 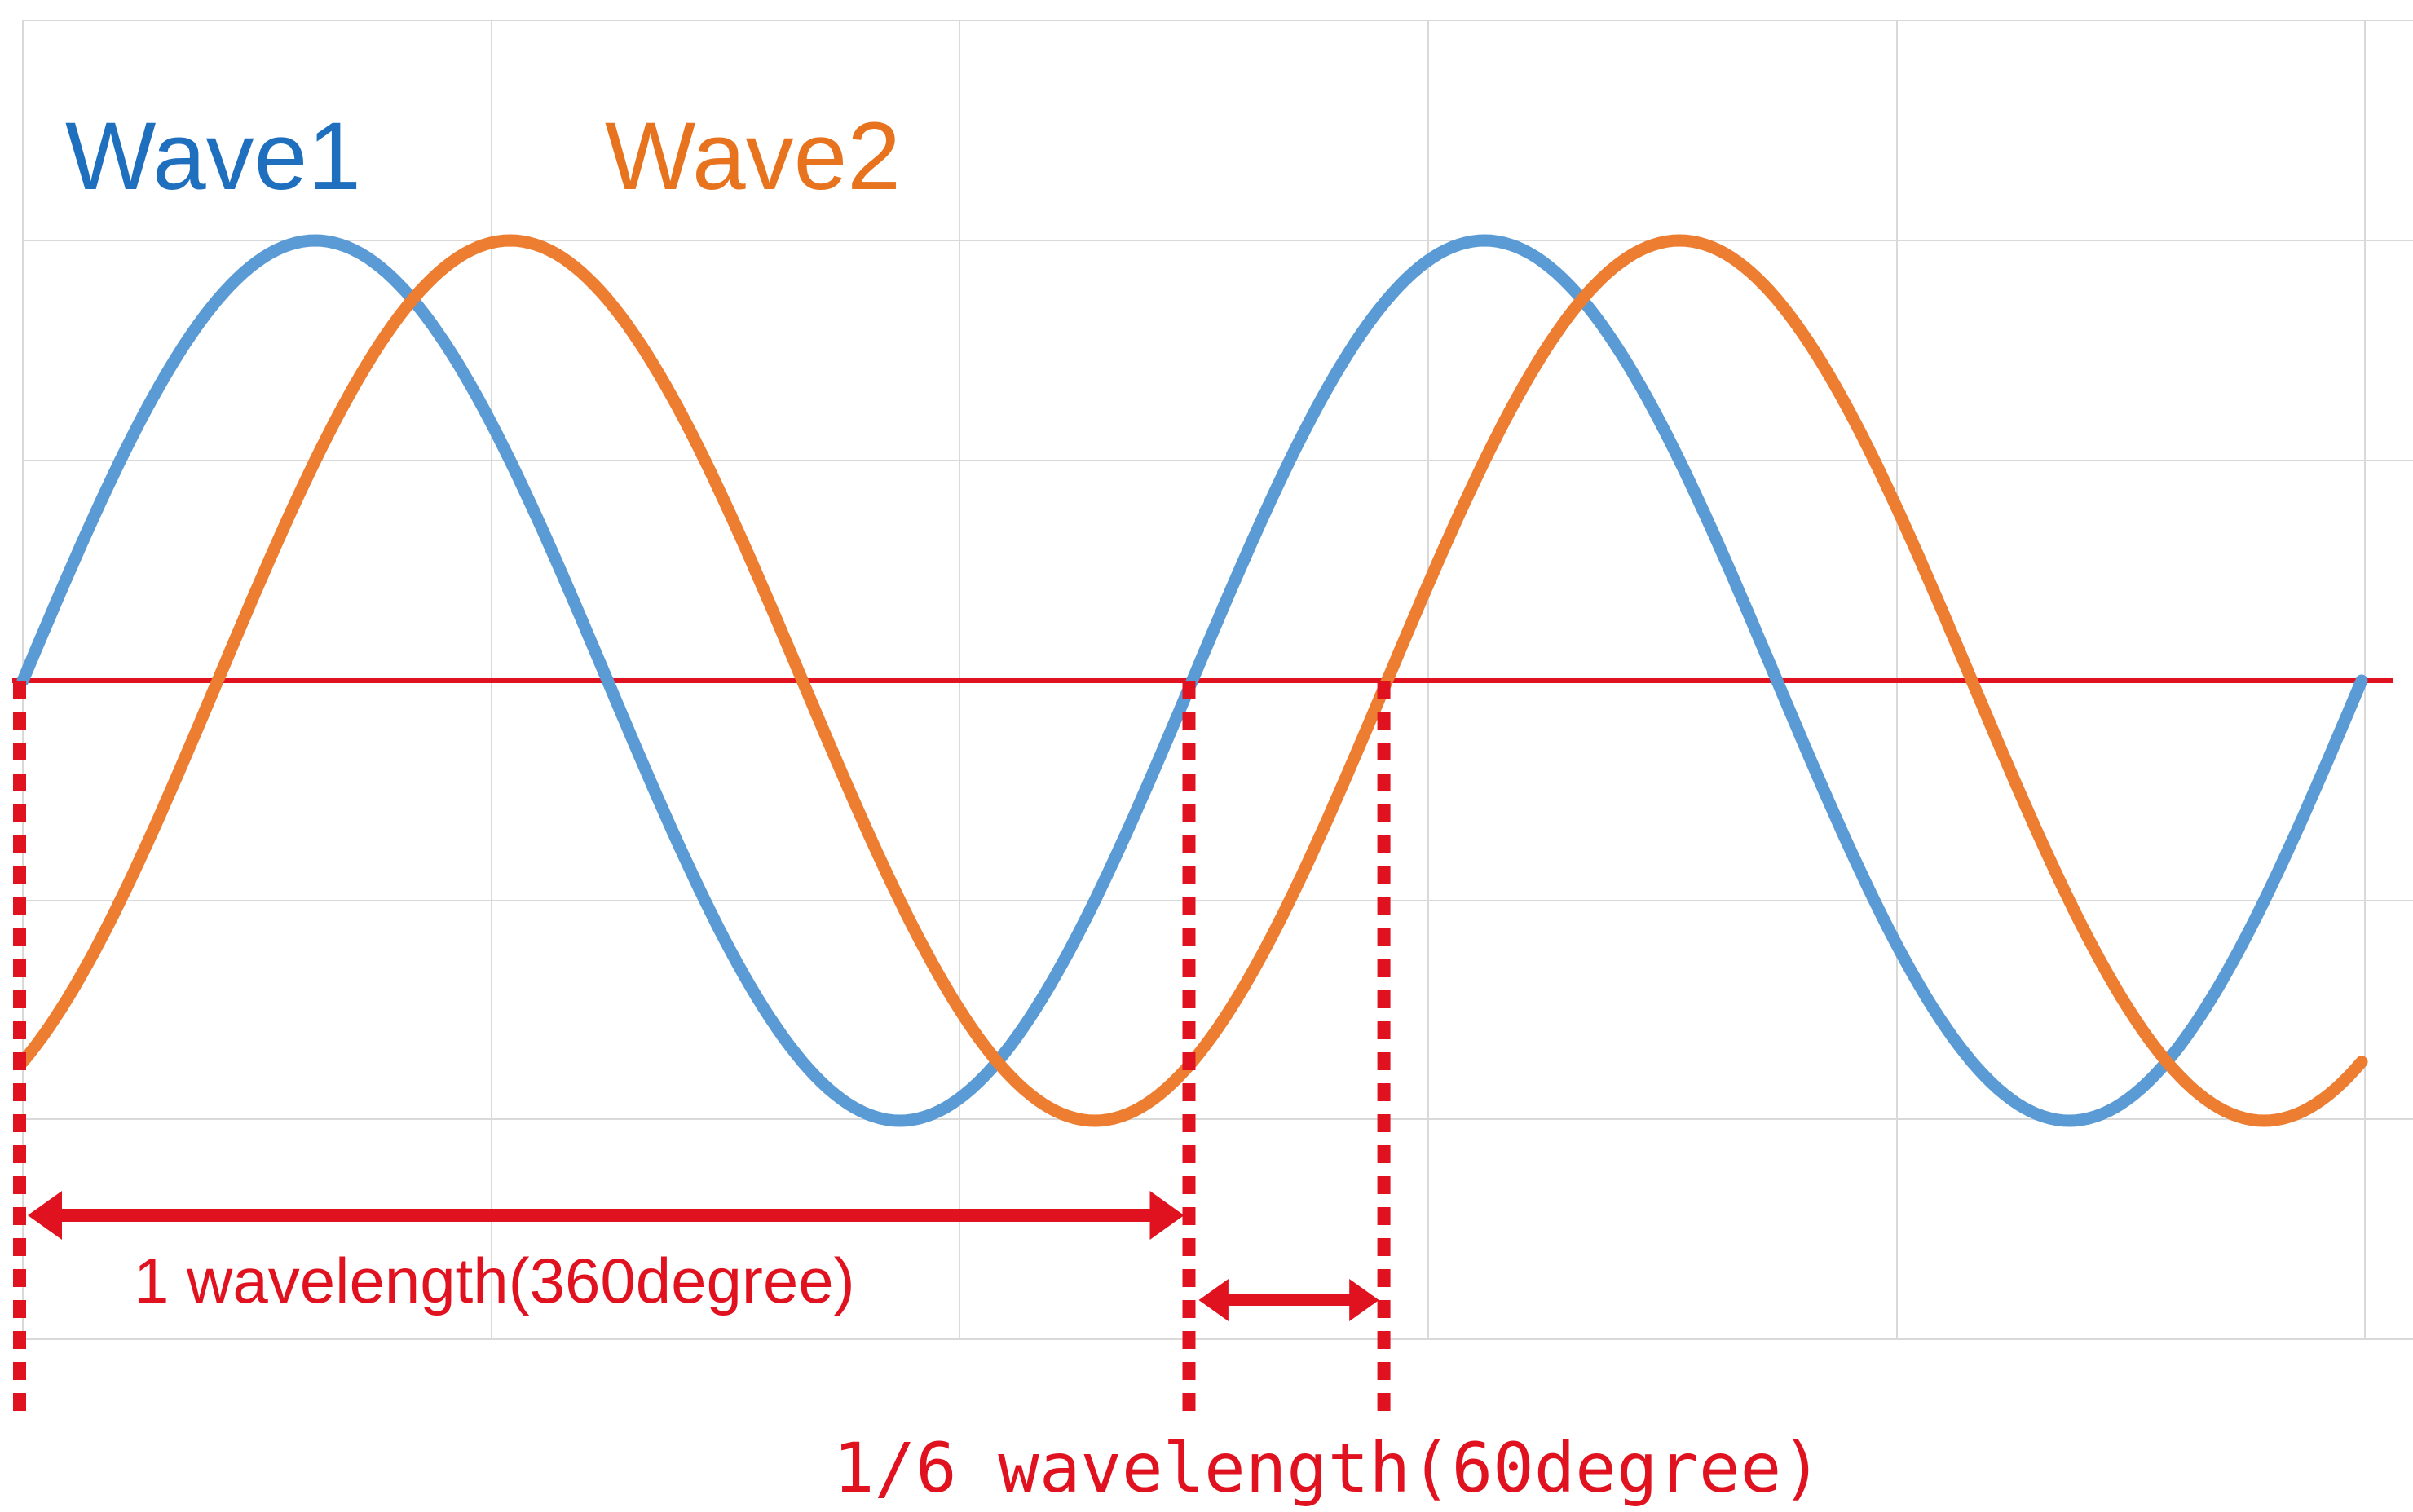 I want to click on legend-label-wave1: Wave1, so click(x=213, y=156).